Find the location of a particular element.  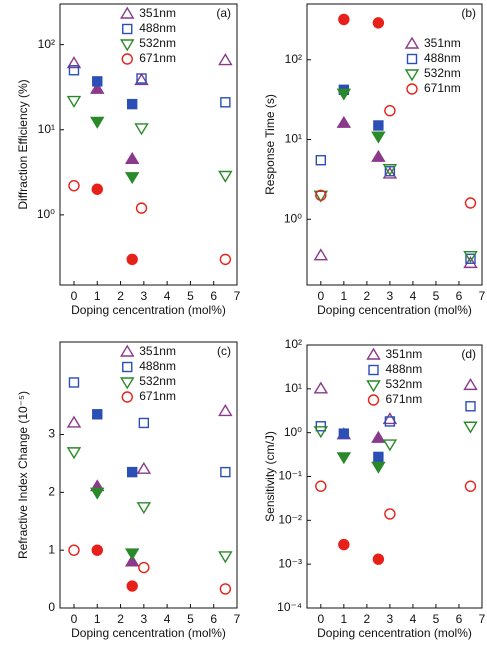

y-axis-label: Response Time (s) is located at coordinates (270, 144).